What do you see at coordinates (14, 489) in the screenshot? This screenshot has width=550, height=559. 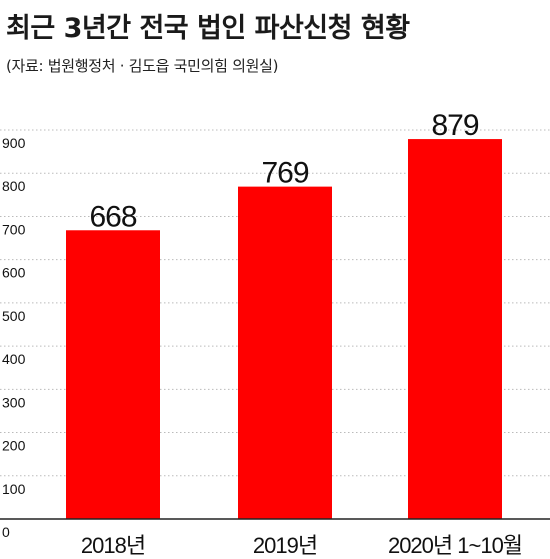 I see `y-tick-label: 100` at bounding box center [14, 489].